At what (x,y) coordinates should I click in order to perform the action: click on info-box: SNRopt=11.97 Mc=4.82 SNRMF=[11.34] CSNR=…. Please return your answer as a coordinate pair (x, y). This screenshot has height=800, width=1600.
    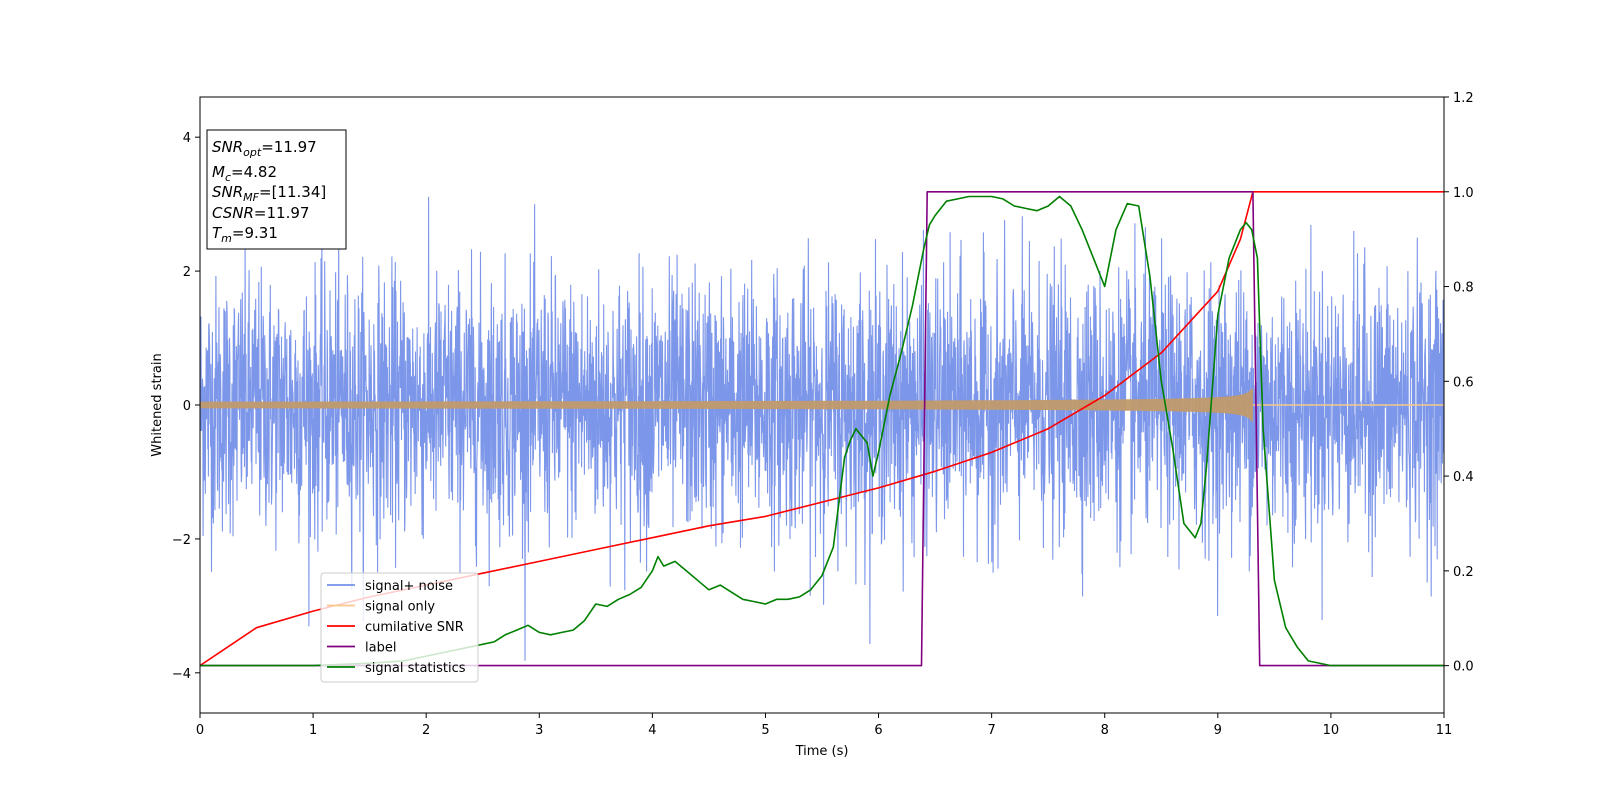
    Looking at the image, I should click on (276, 189).